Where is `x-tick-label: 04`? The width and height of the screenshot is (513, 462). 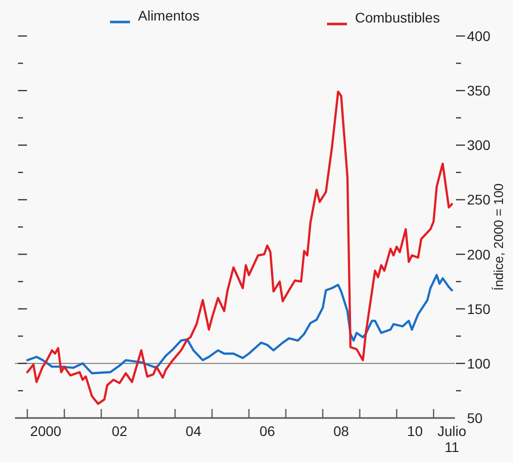
x-tick-label: 04 is located at coordinates (194, 431).